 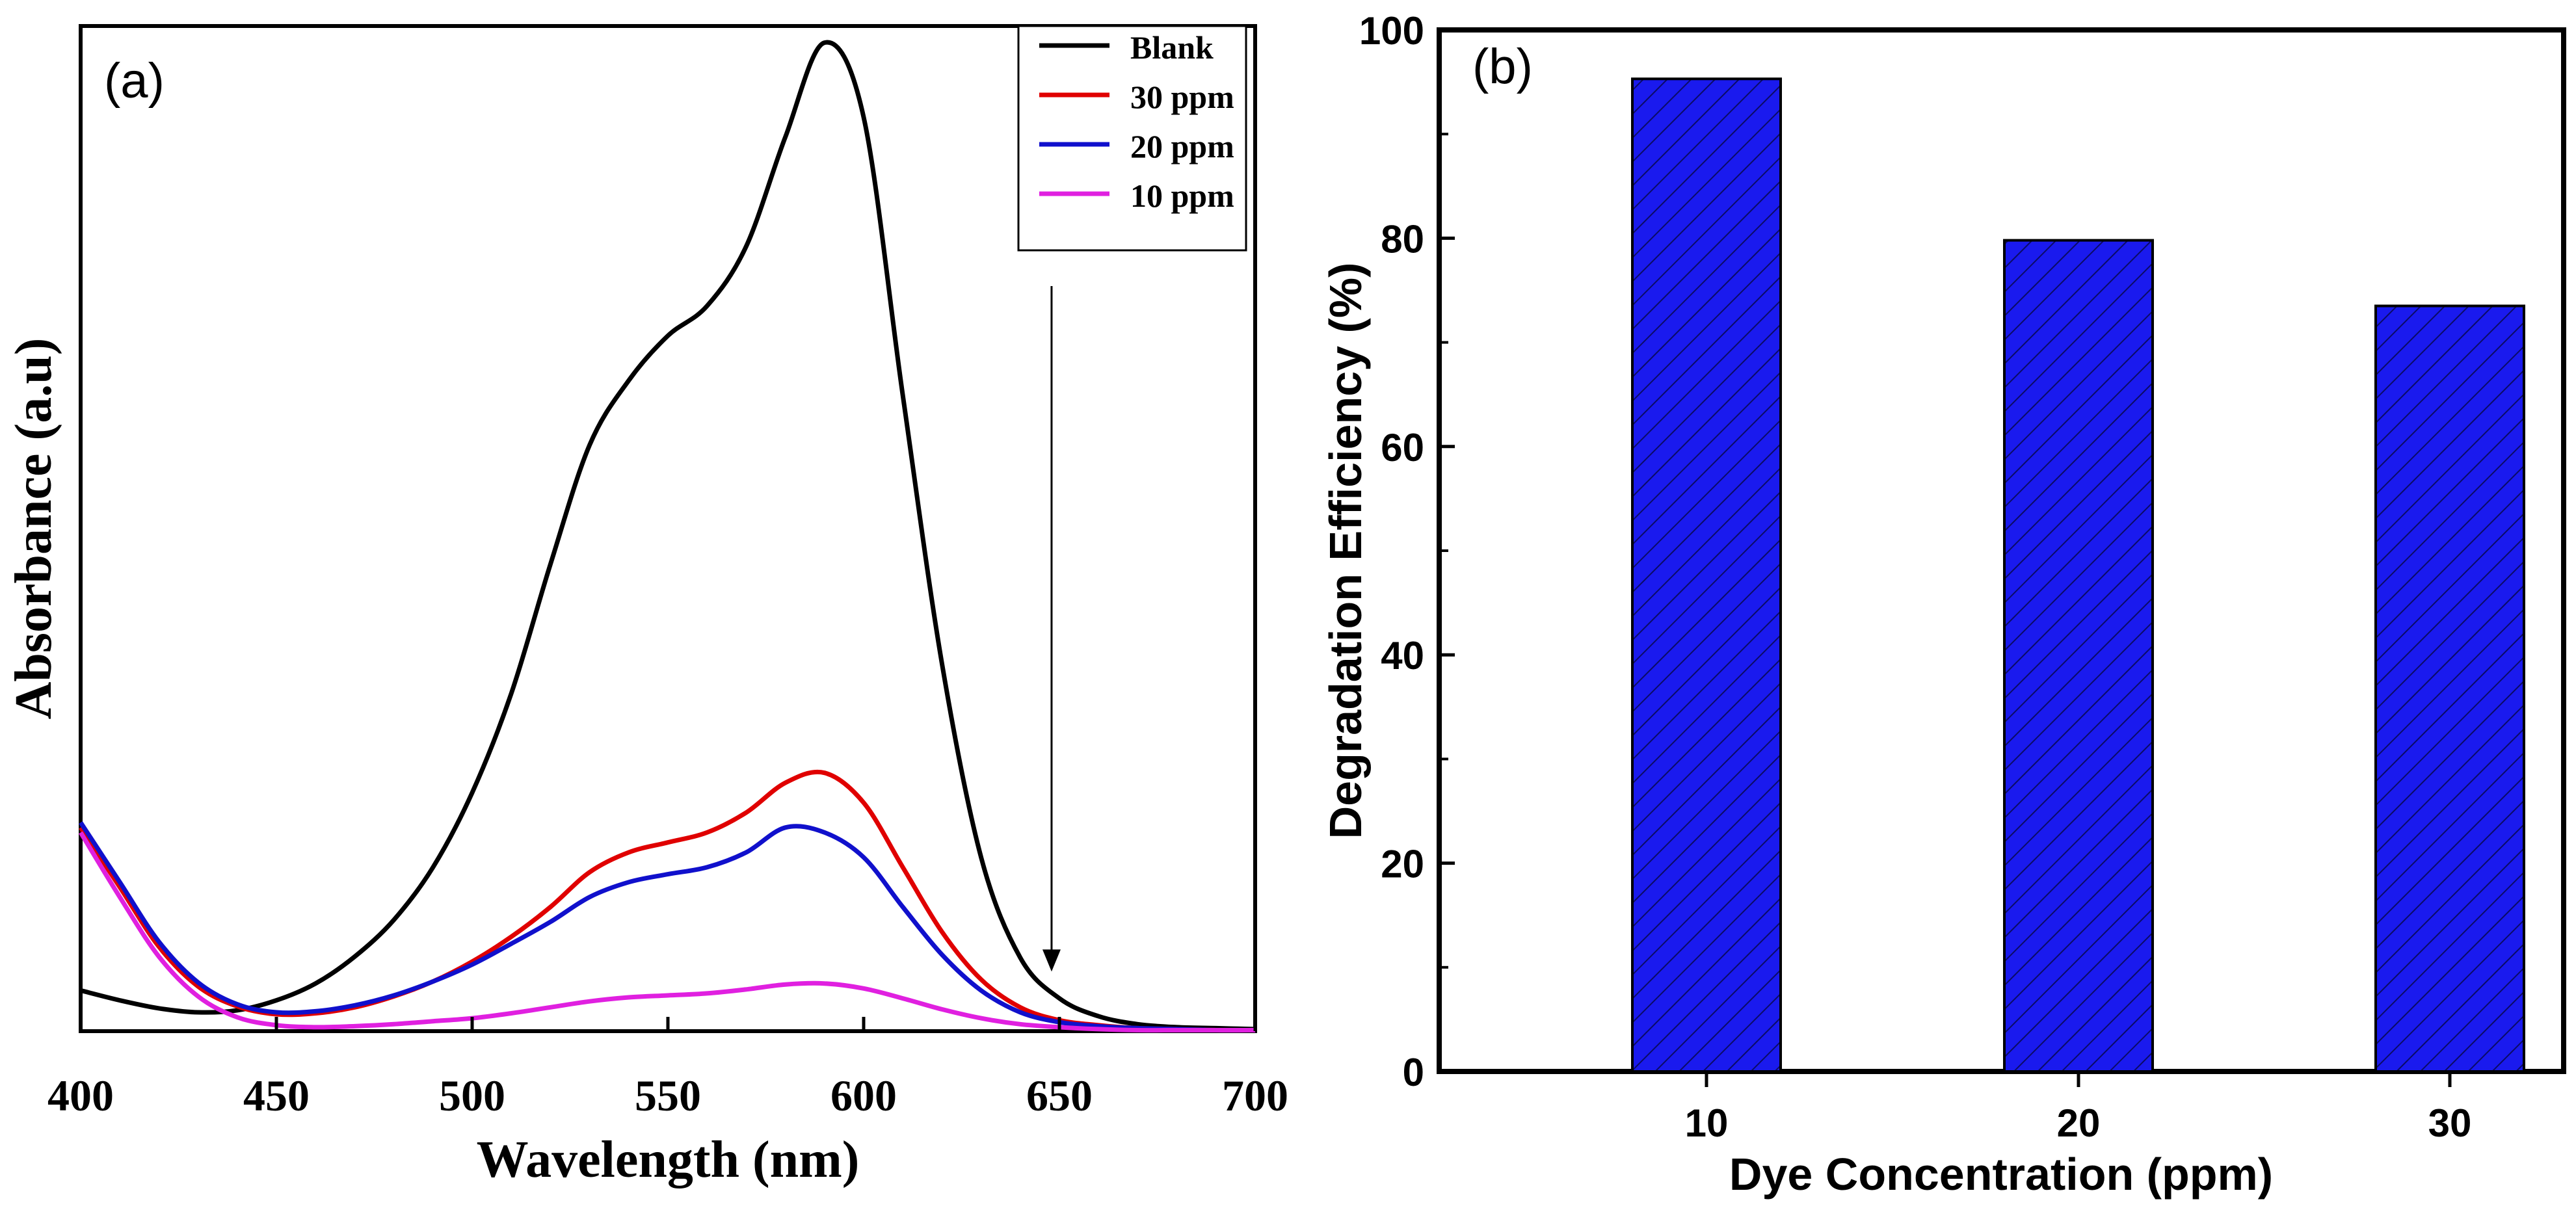 What do you see at coordinates (1707, 1123) in the screenshot?
I see `x-tick-label: 10` at bounding box center [1707, 1123].